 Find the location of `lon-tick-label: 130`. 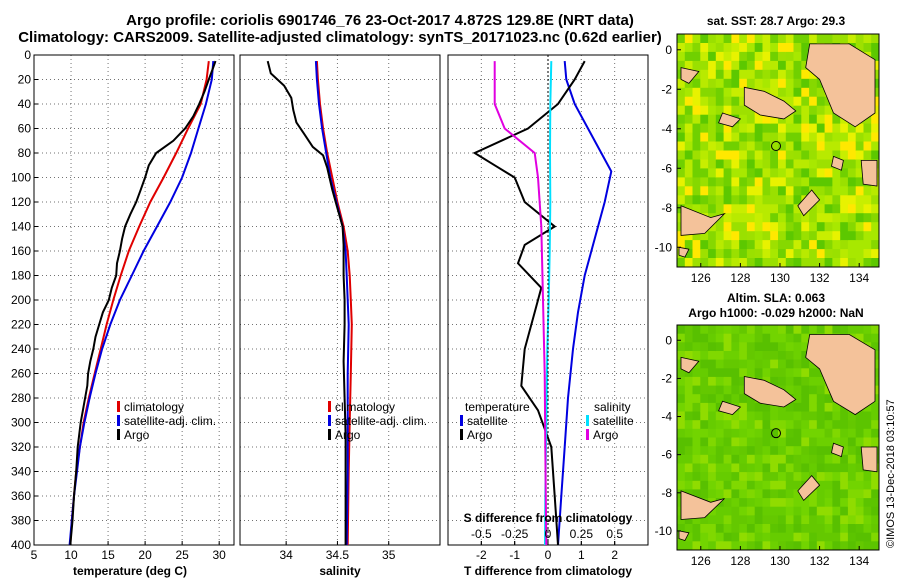

lon-tick-label: 130 is located at coordinates (780, 561).